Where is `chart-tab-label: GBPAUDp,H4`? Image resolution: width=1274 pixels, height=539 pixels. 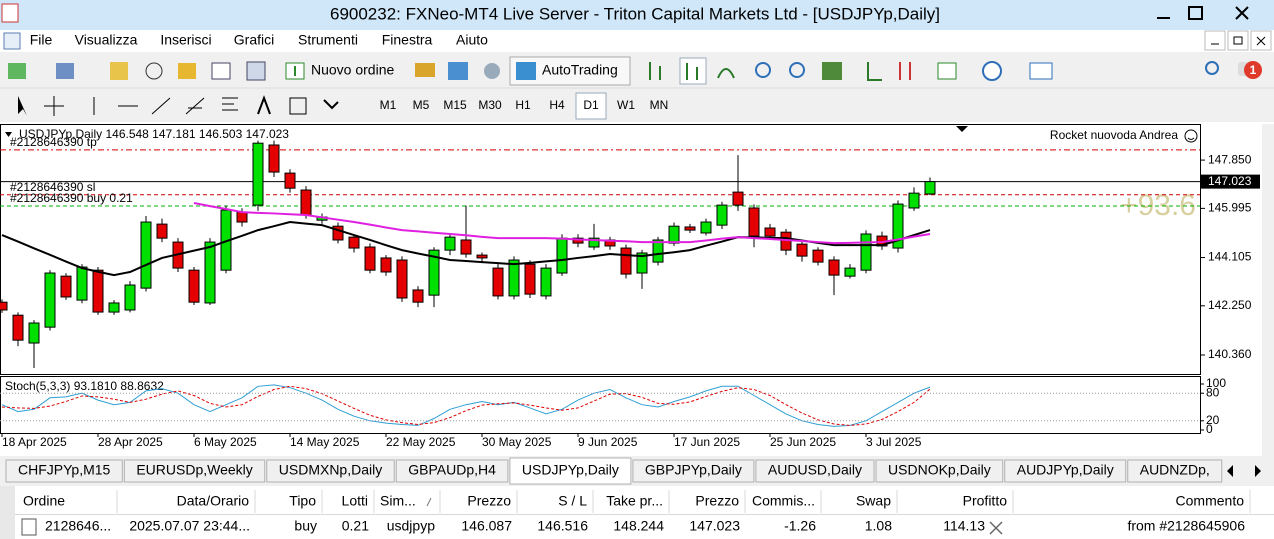 chart-tab-label: GBPAUDp,H4 is located at coordinates (452, 470).